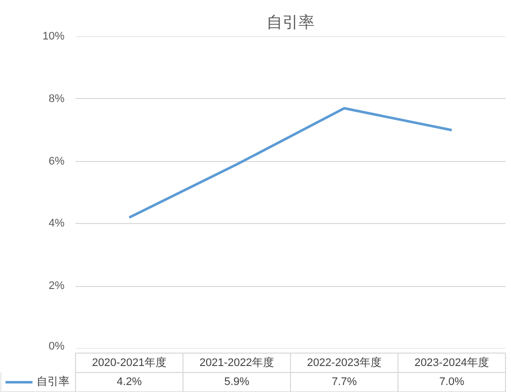 This screenshot has height=392, width=511. I want to click on x-tick-label: 2023-2024年度, so click(452, 362).